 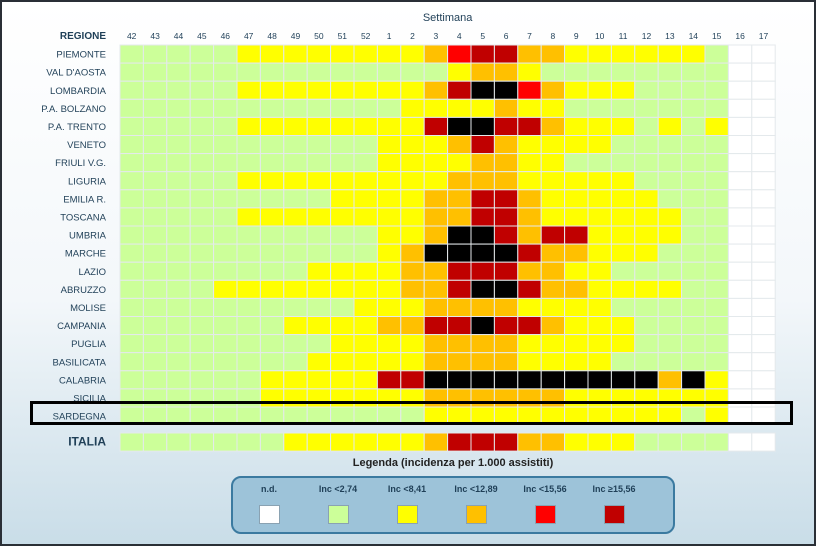 I want to click on week-label-14: 14, so click(x=694, y=36).